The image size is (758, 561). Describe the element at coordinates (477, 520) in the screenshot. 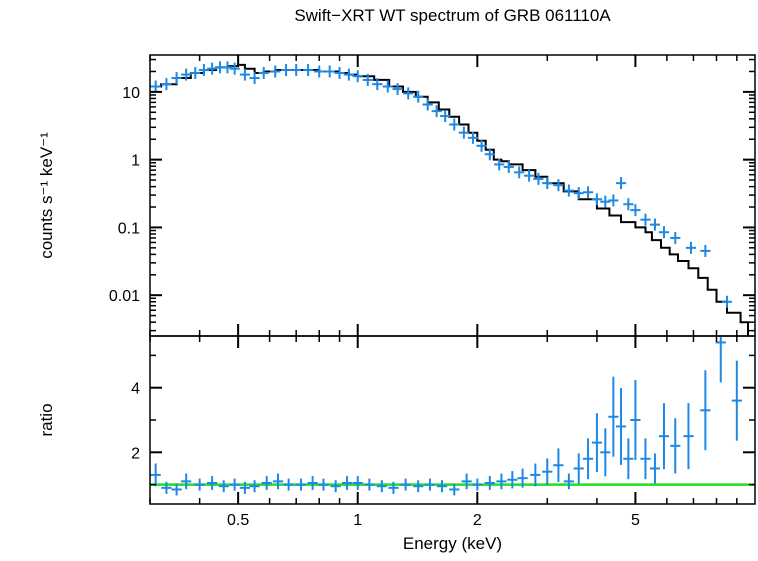

I see `x-tick-label: 2` at that location.